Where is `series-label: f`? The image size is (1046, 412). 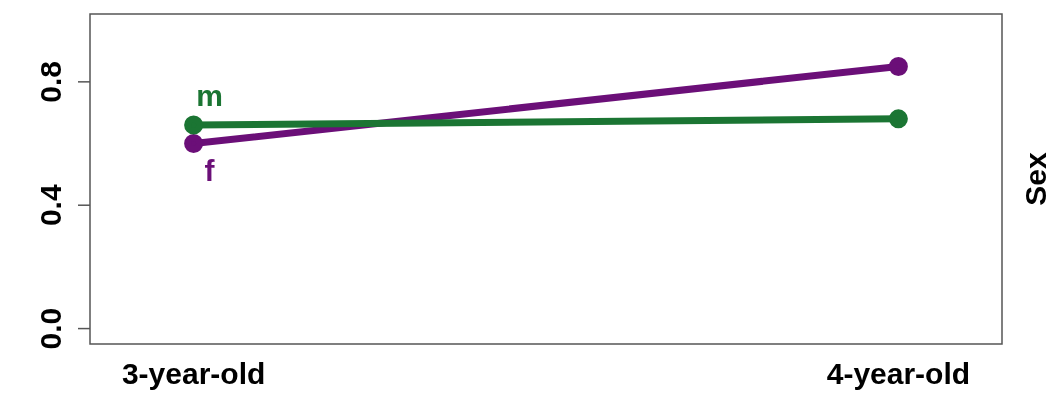
series-label: f is located at coordinates (210, 170).